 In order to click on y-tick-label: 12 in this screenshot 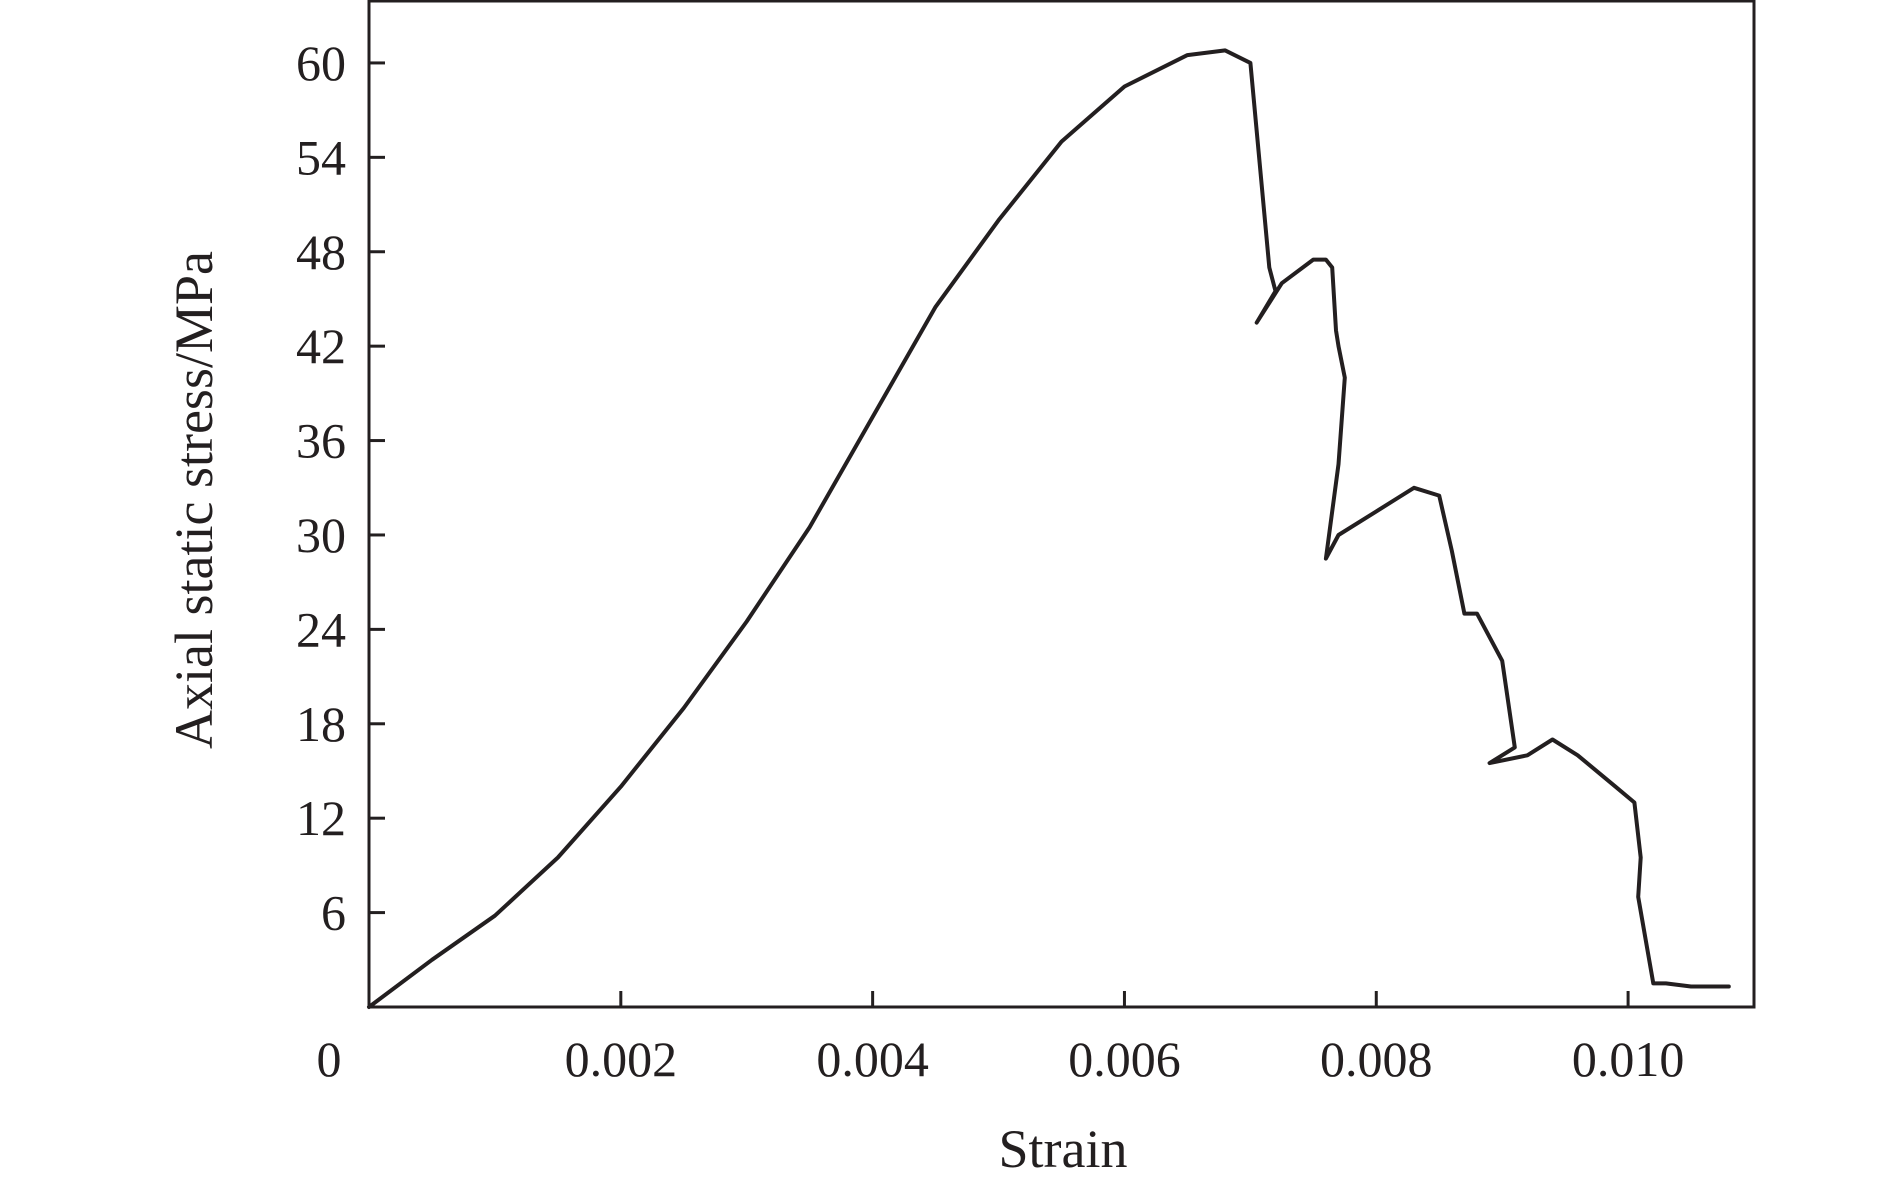, I will do `click(321, 818)`.